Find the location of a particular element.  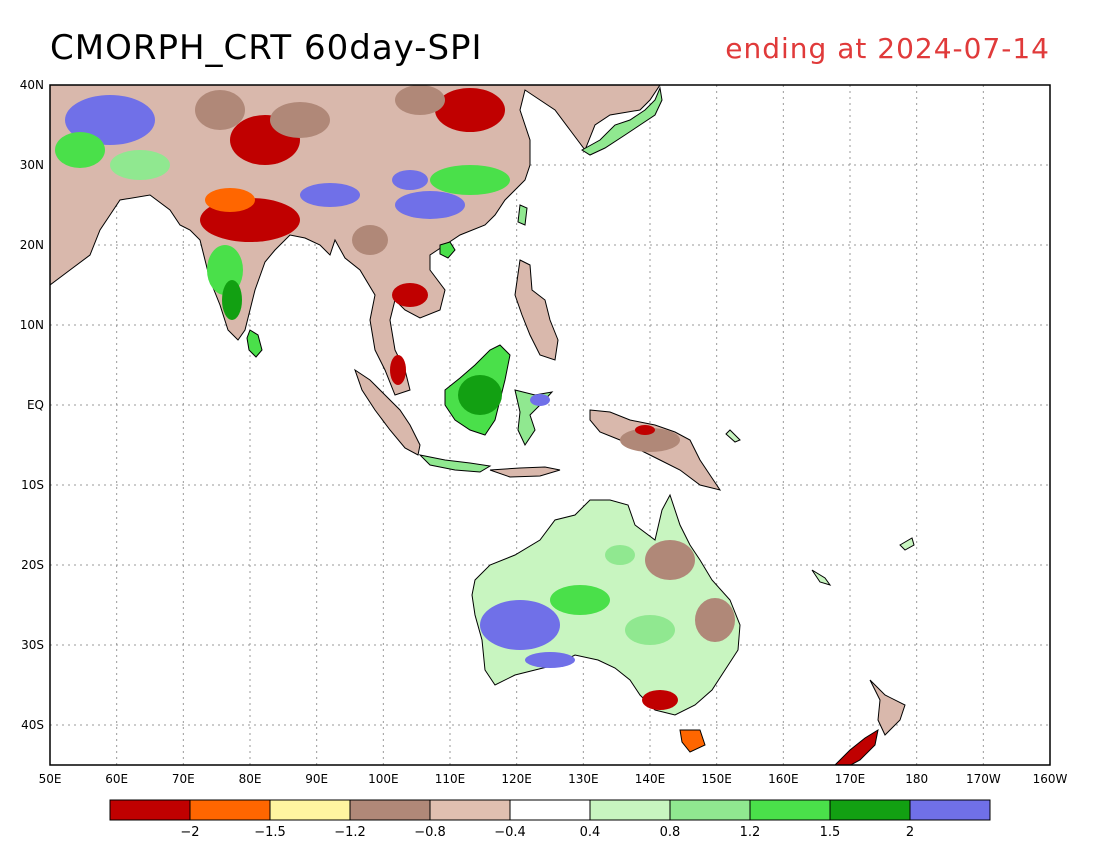

lat-tick-label: 30N is located at coordinates (32, 165).